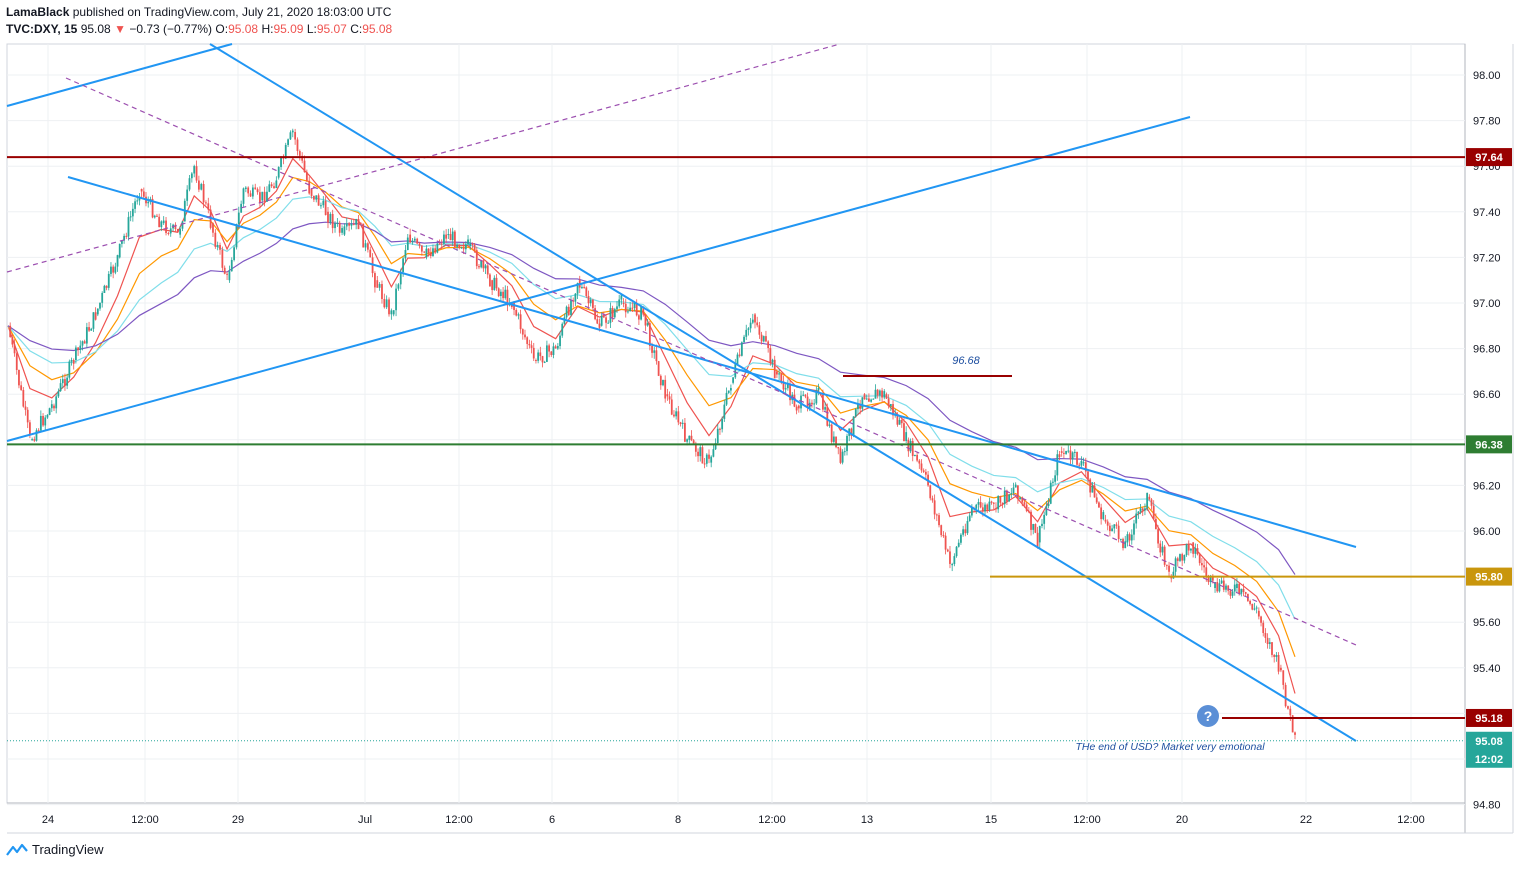 Image resolution: width=1520 pixels, height=870 pixels. I want to click on close-value: 95.08, so click(377, 29).